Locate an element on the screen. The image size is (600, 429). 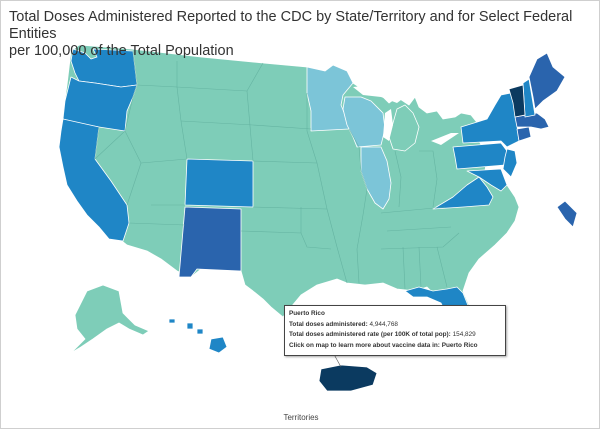
territory-island-east is located at coordinates (567, 214).